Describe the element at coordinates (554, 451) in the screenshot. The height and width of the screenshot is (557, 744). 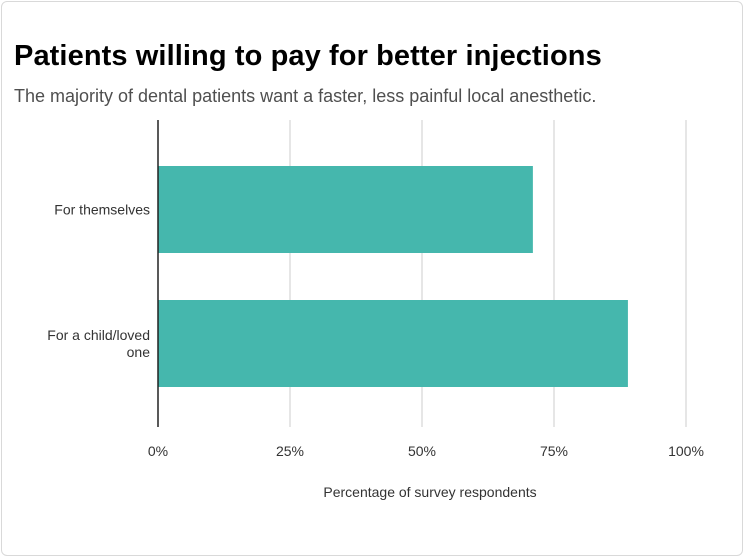
I see `x-tick-label: 75%` at that location.